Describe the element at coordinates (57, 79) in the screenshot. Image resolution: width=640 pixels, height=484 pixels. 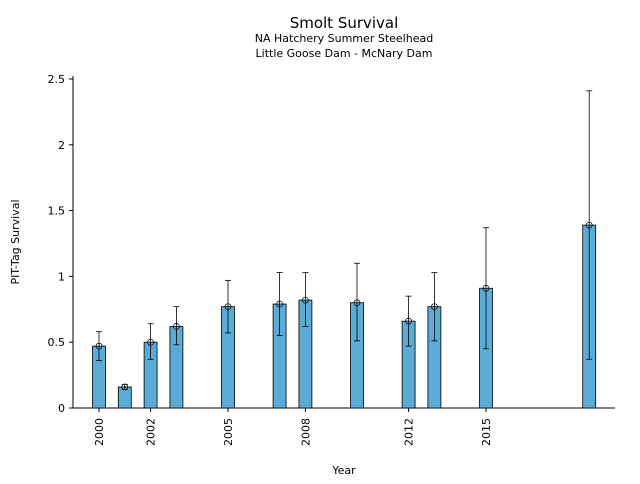
I see `y-tick-label: 2.5` at that location.